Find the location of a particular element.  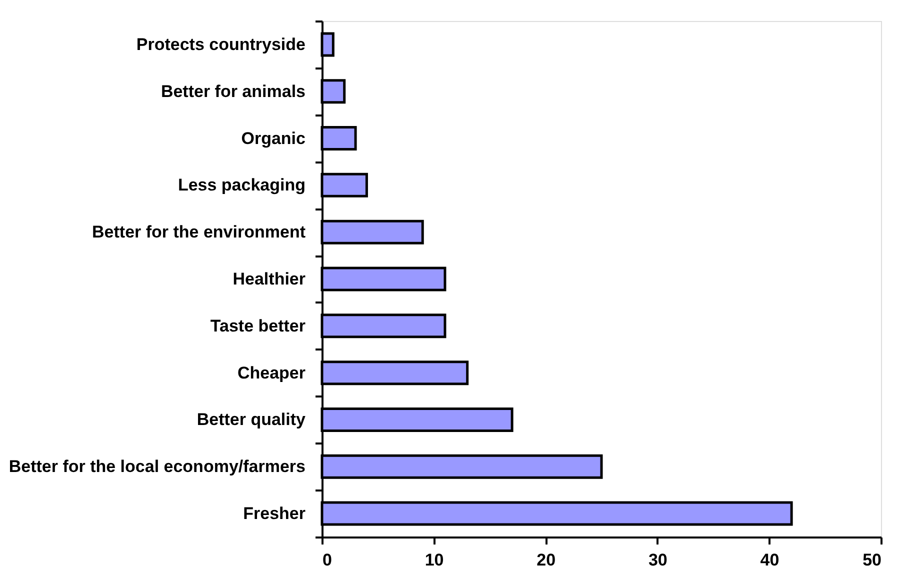

x-tick-label: 0 is located at coordinates (327, 560).